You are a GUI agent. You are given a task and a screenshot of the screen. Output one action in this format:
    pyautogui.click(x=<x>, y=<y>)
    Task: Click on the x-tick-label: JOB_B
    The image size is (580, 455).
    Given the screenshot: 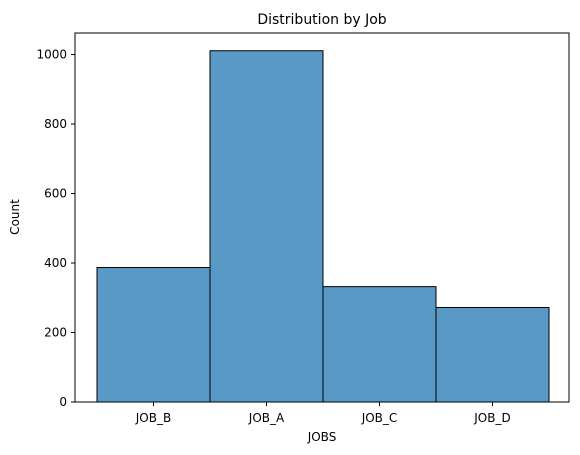 What is the action you would take?
    pyautogui.click(x=153, y=418)
    